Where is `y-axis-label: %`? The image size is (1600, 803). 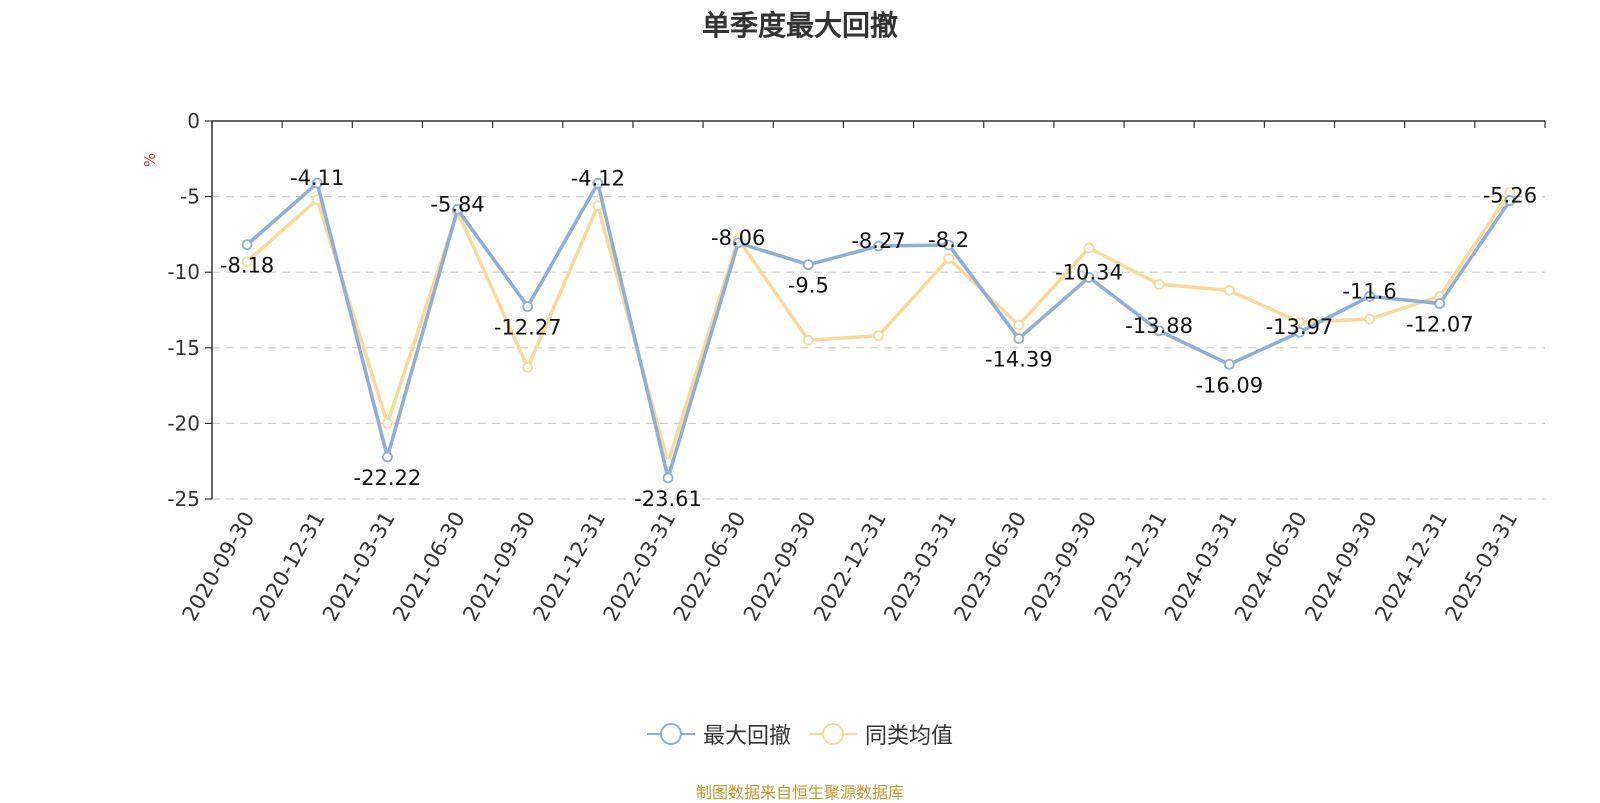 y-axis-label: % is located at coordinates (150, 160).